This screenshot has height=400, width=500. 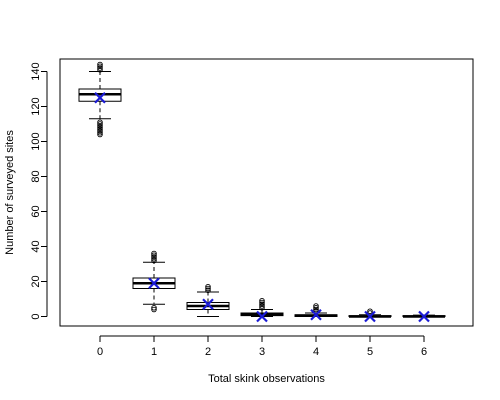 I want to click on y-axis: 0 20 40 60 80 100 120 140, so click(x=39, y=191).